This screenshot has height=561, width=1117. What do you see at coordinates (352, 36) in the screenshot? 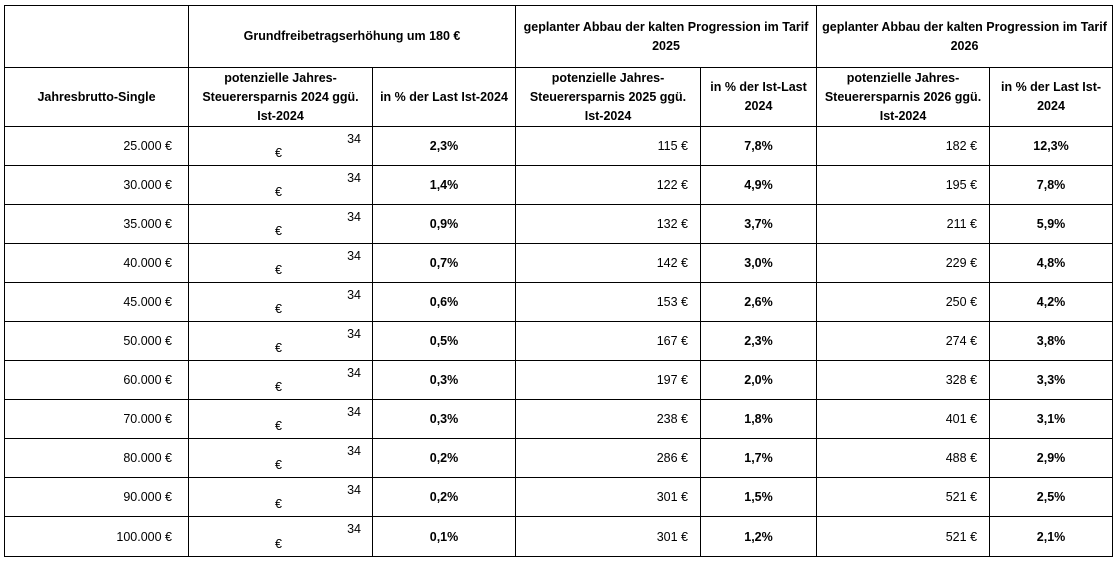
I see `header-grundfreibetrag: Grundfreibetragserhöhung um 180 €` at bounding box center [352, 36].